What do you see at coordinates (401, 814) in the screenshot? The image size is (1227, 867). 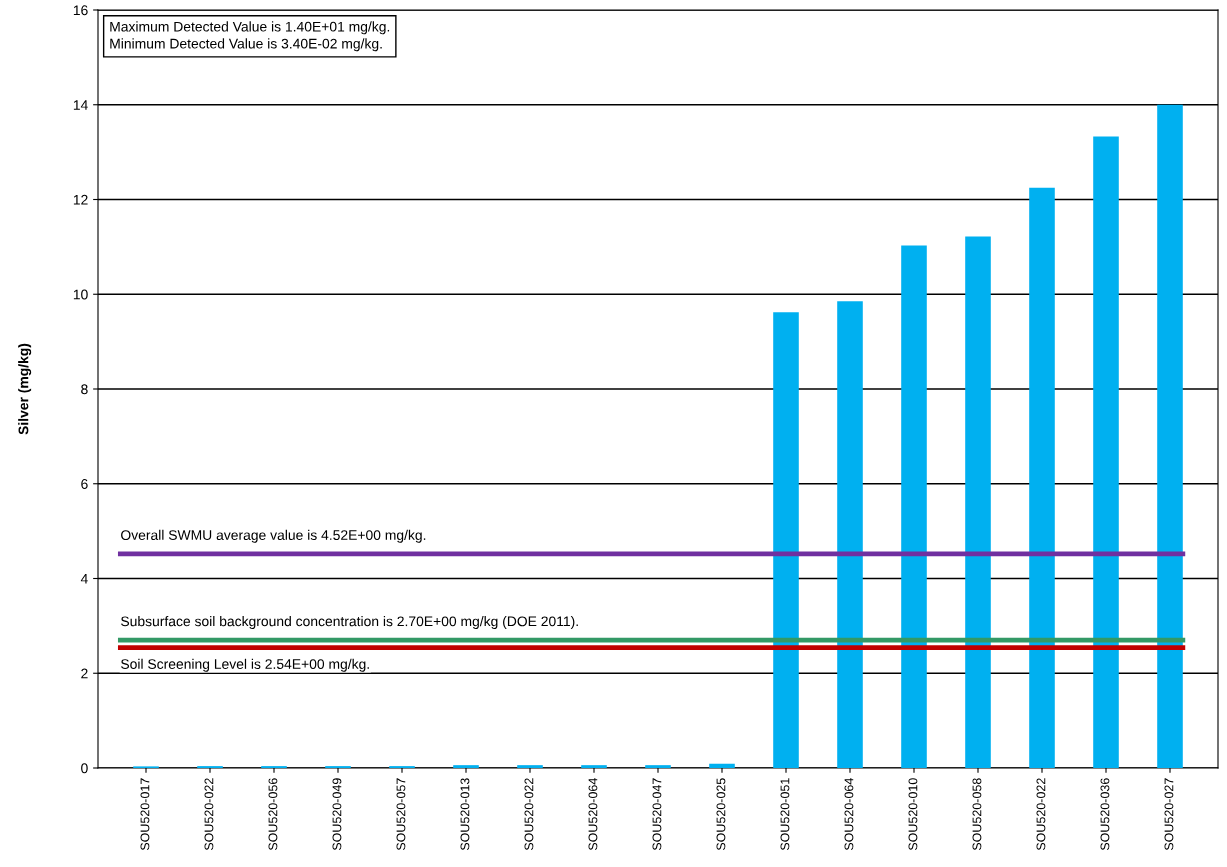 I see `x-tick-label: SOU520-057` at bounding box center [401, 814].